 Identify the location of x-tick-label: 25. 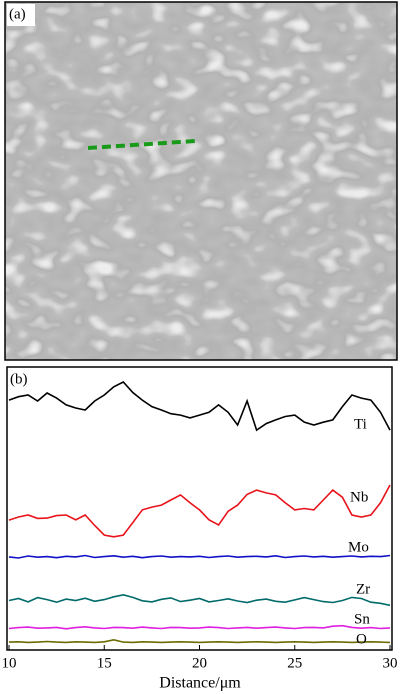
(294, 663).